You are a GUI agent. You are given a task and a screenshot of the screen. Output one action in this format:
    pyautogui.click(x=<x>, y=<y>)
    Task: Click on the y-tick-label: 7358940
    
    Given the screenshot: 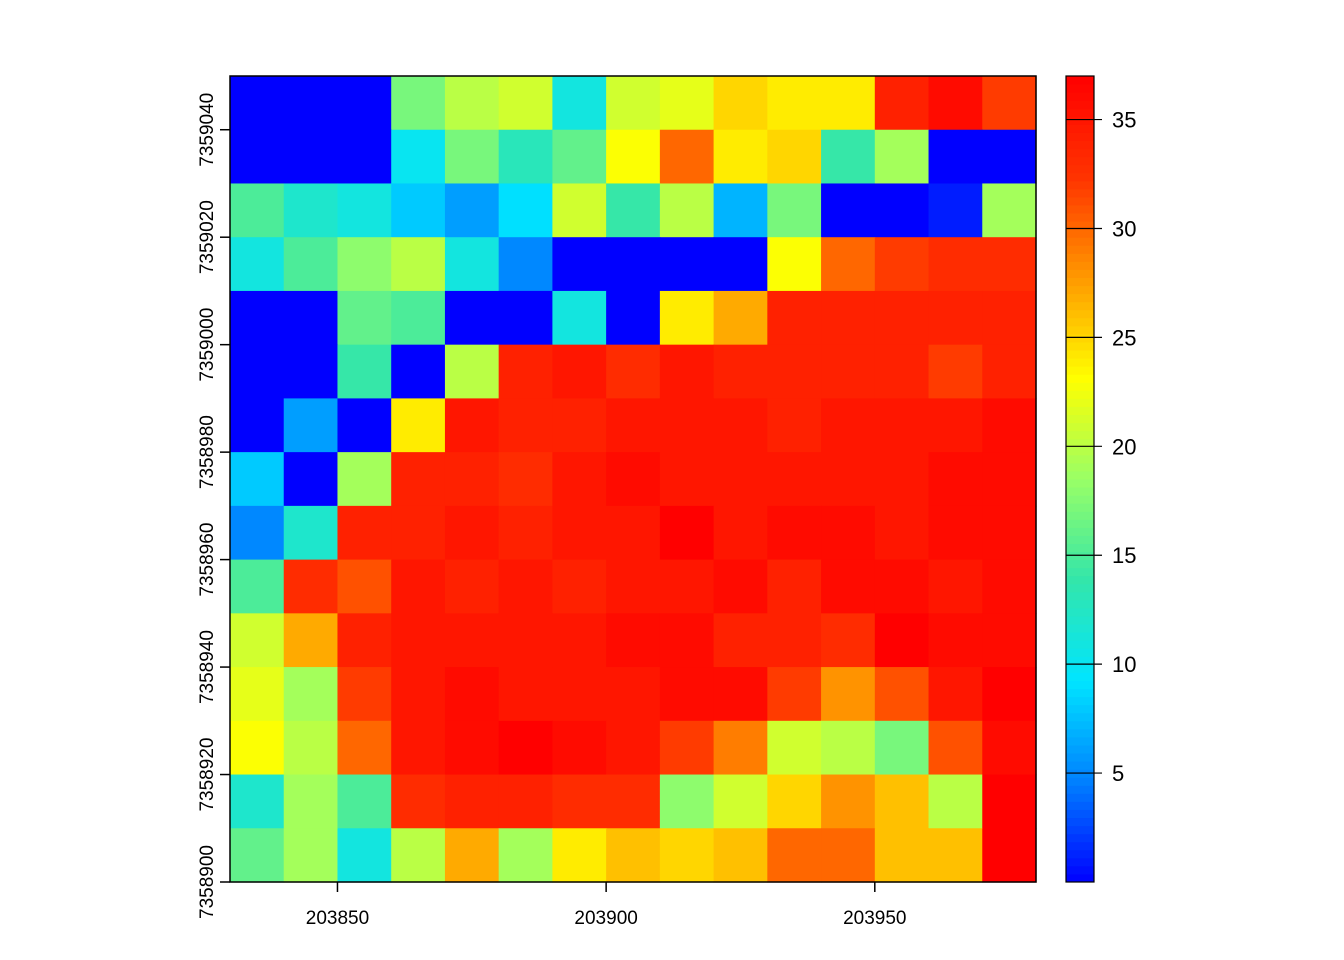 What is the action you would take?
    pyautogui.click(x=207, y=667)
    